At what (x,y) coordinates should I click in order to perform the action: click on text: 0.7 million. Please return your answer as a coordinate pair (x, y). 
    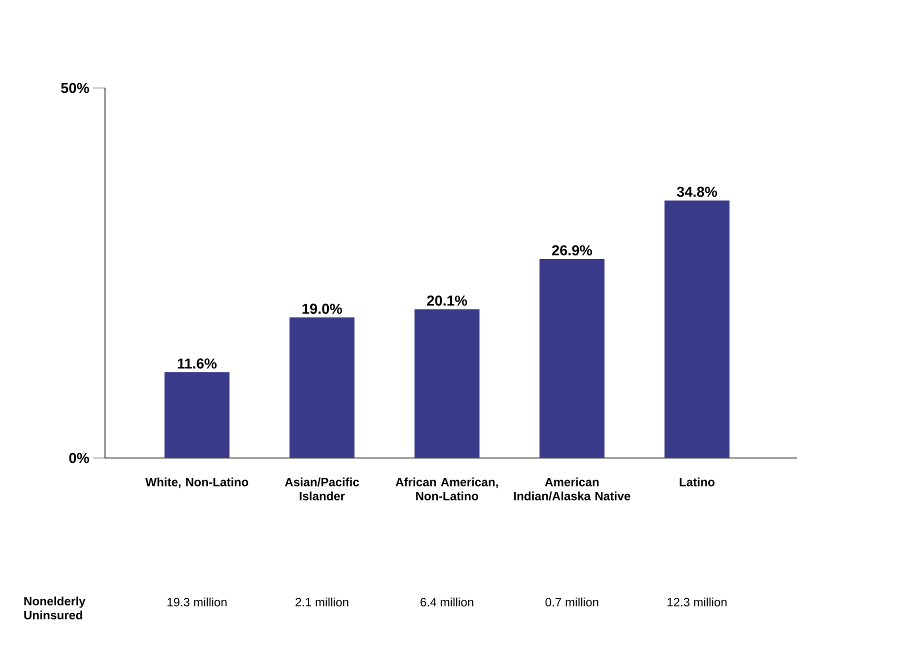
    Looking at the image, I should click on (571, 602).